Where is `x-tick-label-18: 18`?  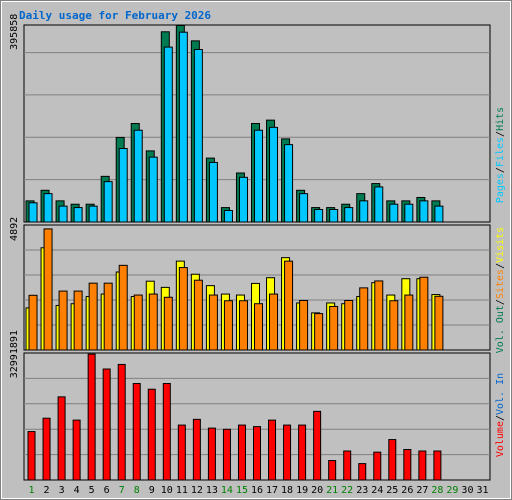
x-tick-label-18: 18 is located at coordinates (287, 490).